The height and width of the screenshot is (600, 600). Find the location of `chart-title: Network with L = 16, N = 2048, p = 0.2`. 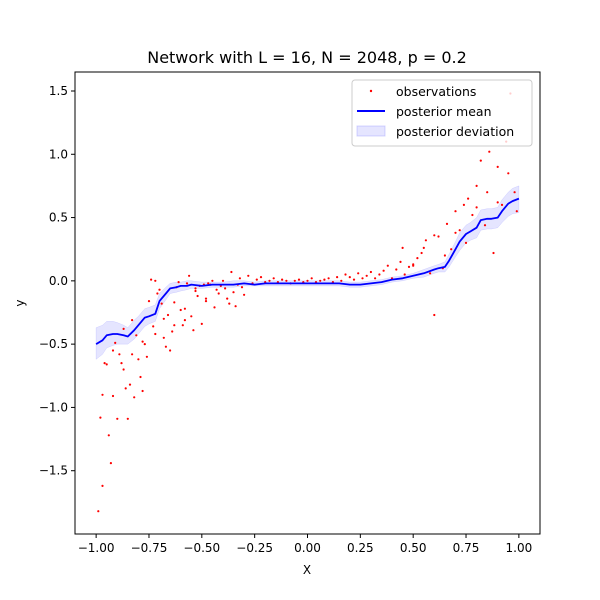

chart-title: Network with L = 16, N = 2048, p = 0.2 is located at coordinates (307, 57).